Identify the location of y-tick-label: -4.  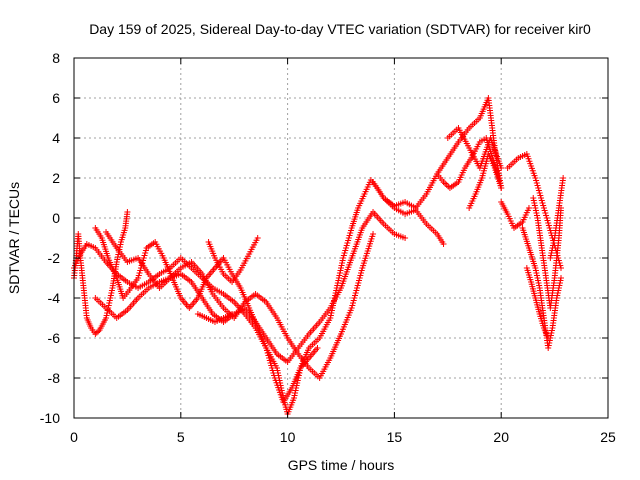
(54, 298).